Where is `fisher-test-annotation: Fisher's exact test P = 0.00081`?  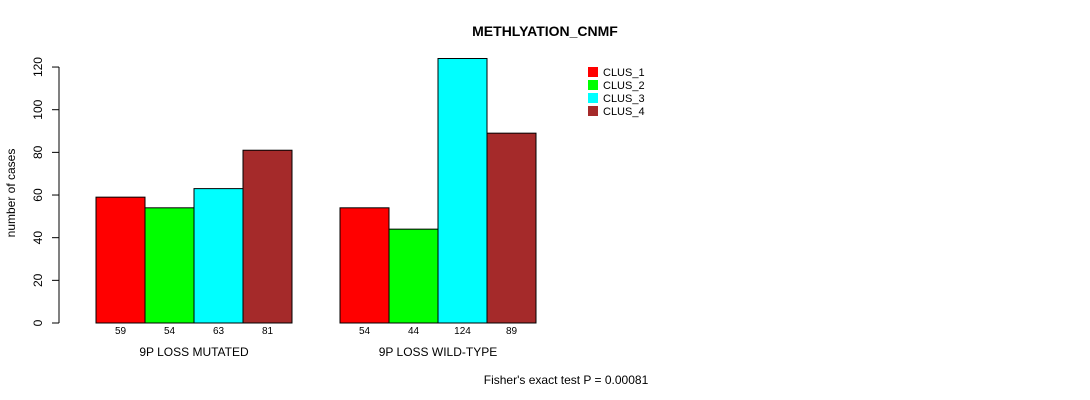 fisher-test-annotation: Fisher's exact test P = 0.00081 is located at coordinates (566, 380).